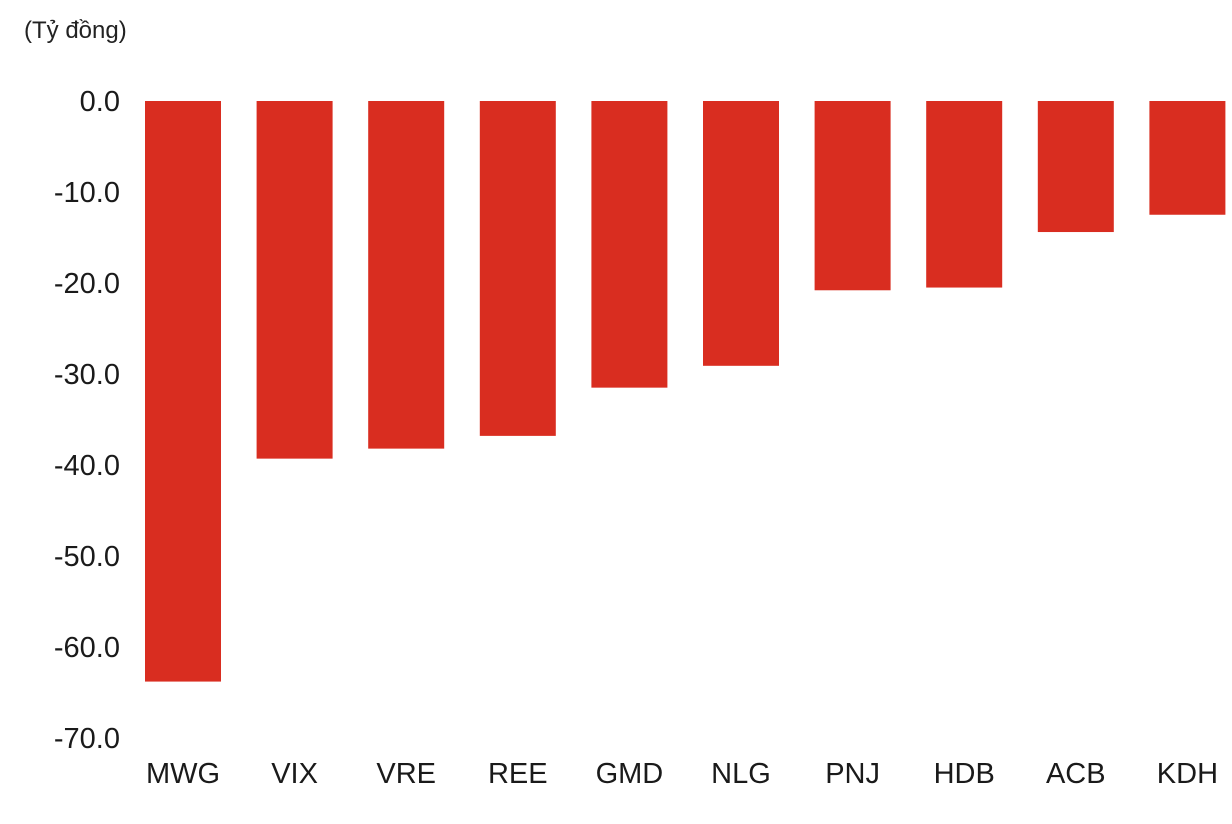  I want to click on bar-kdh, so click(1187, 158).